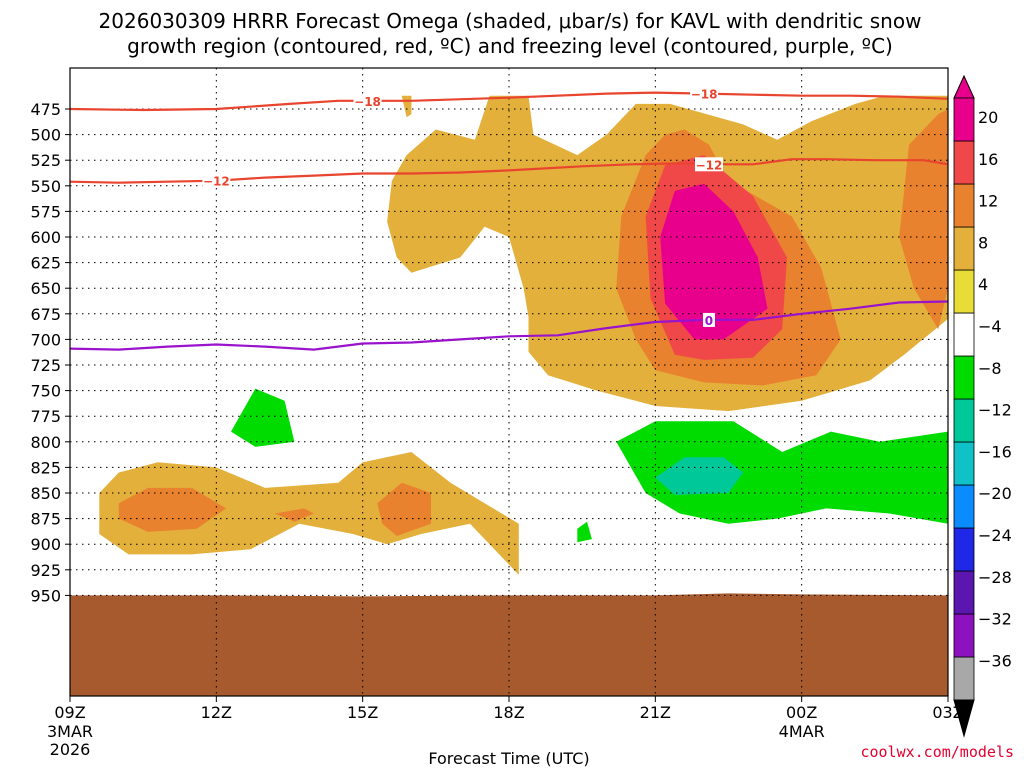 Image resolution: width=1024 pixels, height=768 pixels. I want to click on contour-label-1-1: −12, so click(709, 165).